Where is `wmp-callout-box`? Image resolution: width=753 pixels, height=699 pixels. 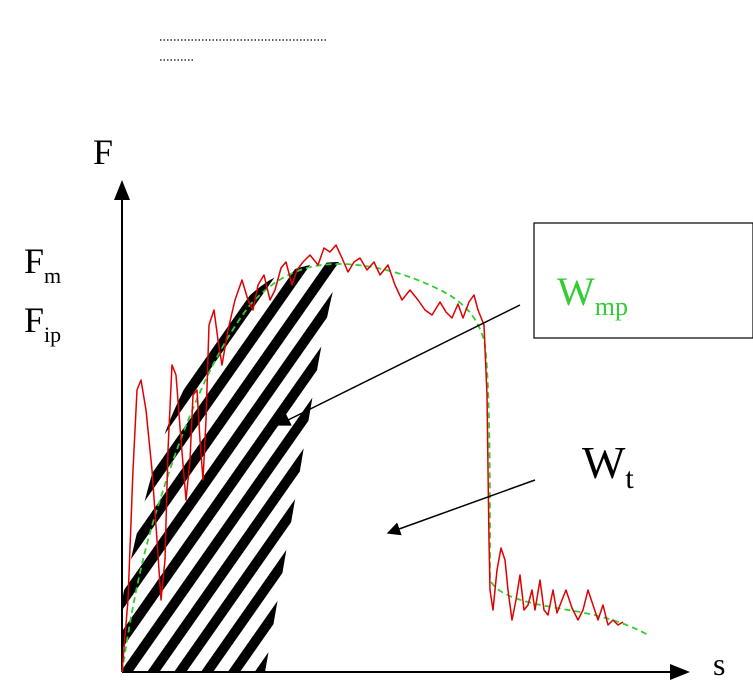 wmp-callout-box is located at coordinates (643, 280).